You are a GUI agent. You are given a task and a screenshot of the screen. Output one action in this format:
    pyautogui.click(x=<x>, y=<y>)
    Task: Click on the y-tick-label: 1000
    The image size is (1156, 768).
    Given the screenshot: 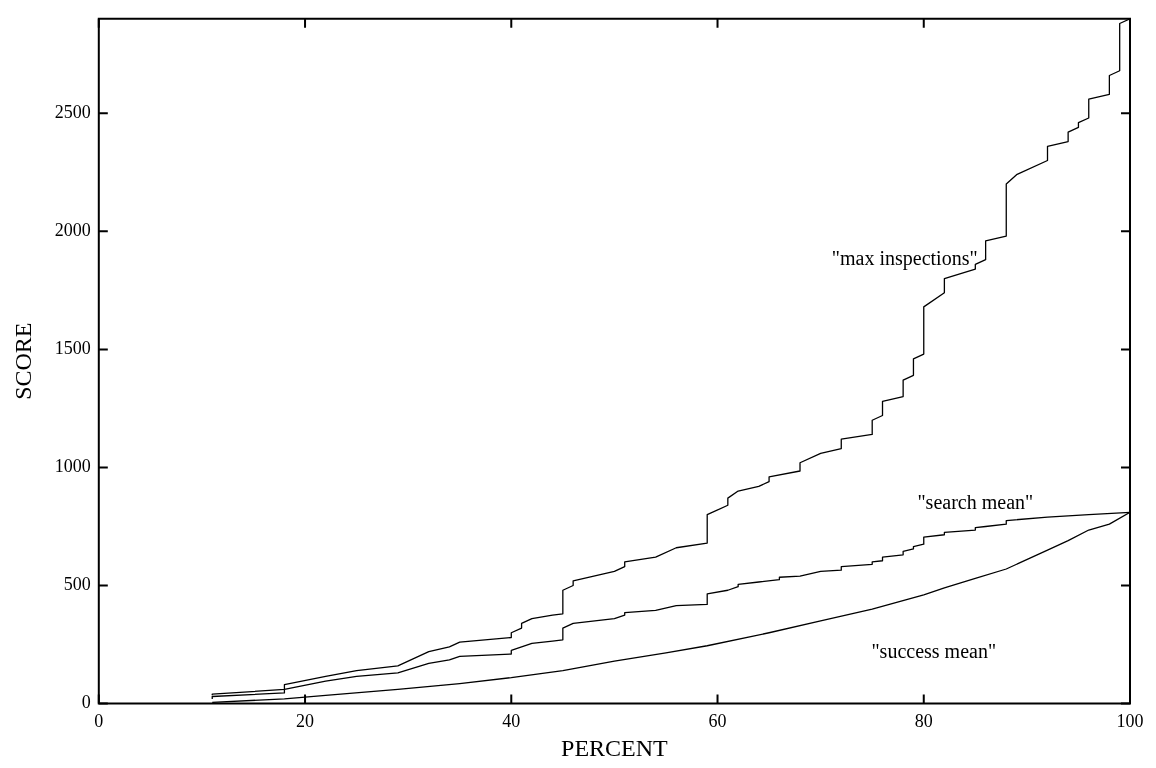 What is the action you would take?
    pyautogui.click(x=72, y=466)
    